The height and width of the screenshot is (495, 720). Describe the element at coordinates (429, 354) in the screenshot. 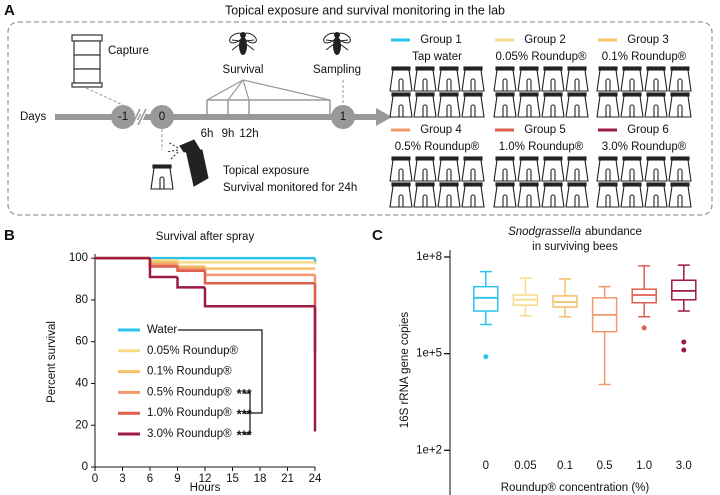

I see `y-tick-label: 1e+5` at that location.